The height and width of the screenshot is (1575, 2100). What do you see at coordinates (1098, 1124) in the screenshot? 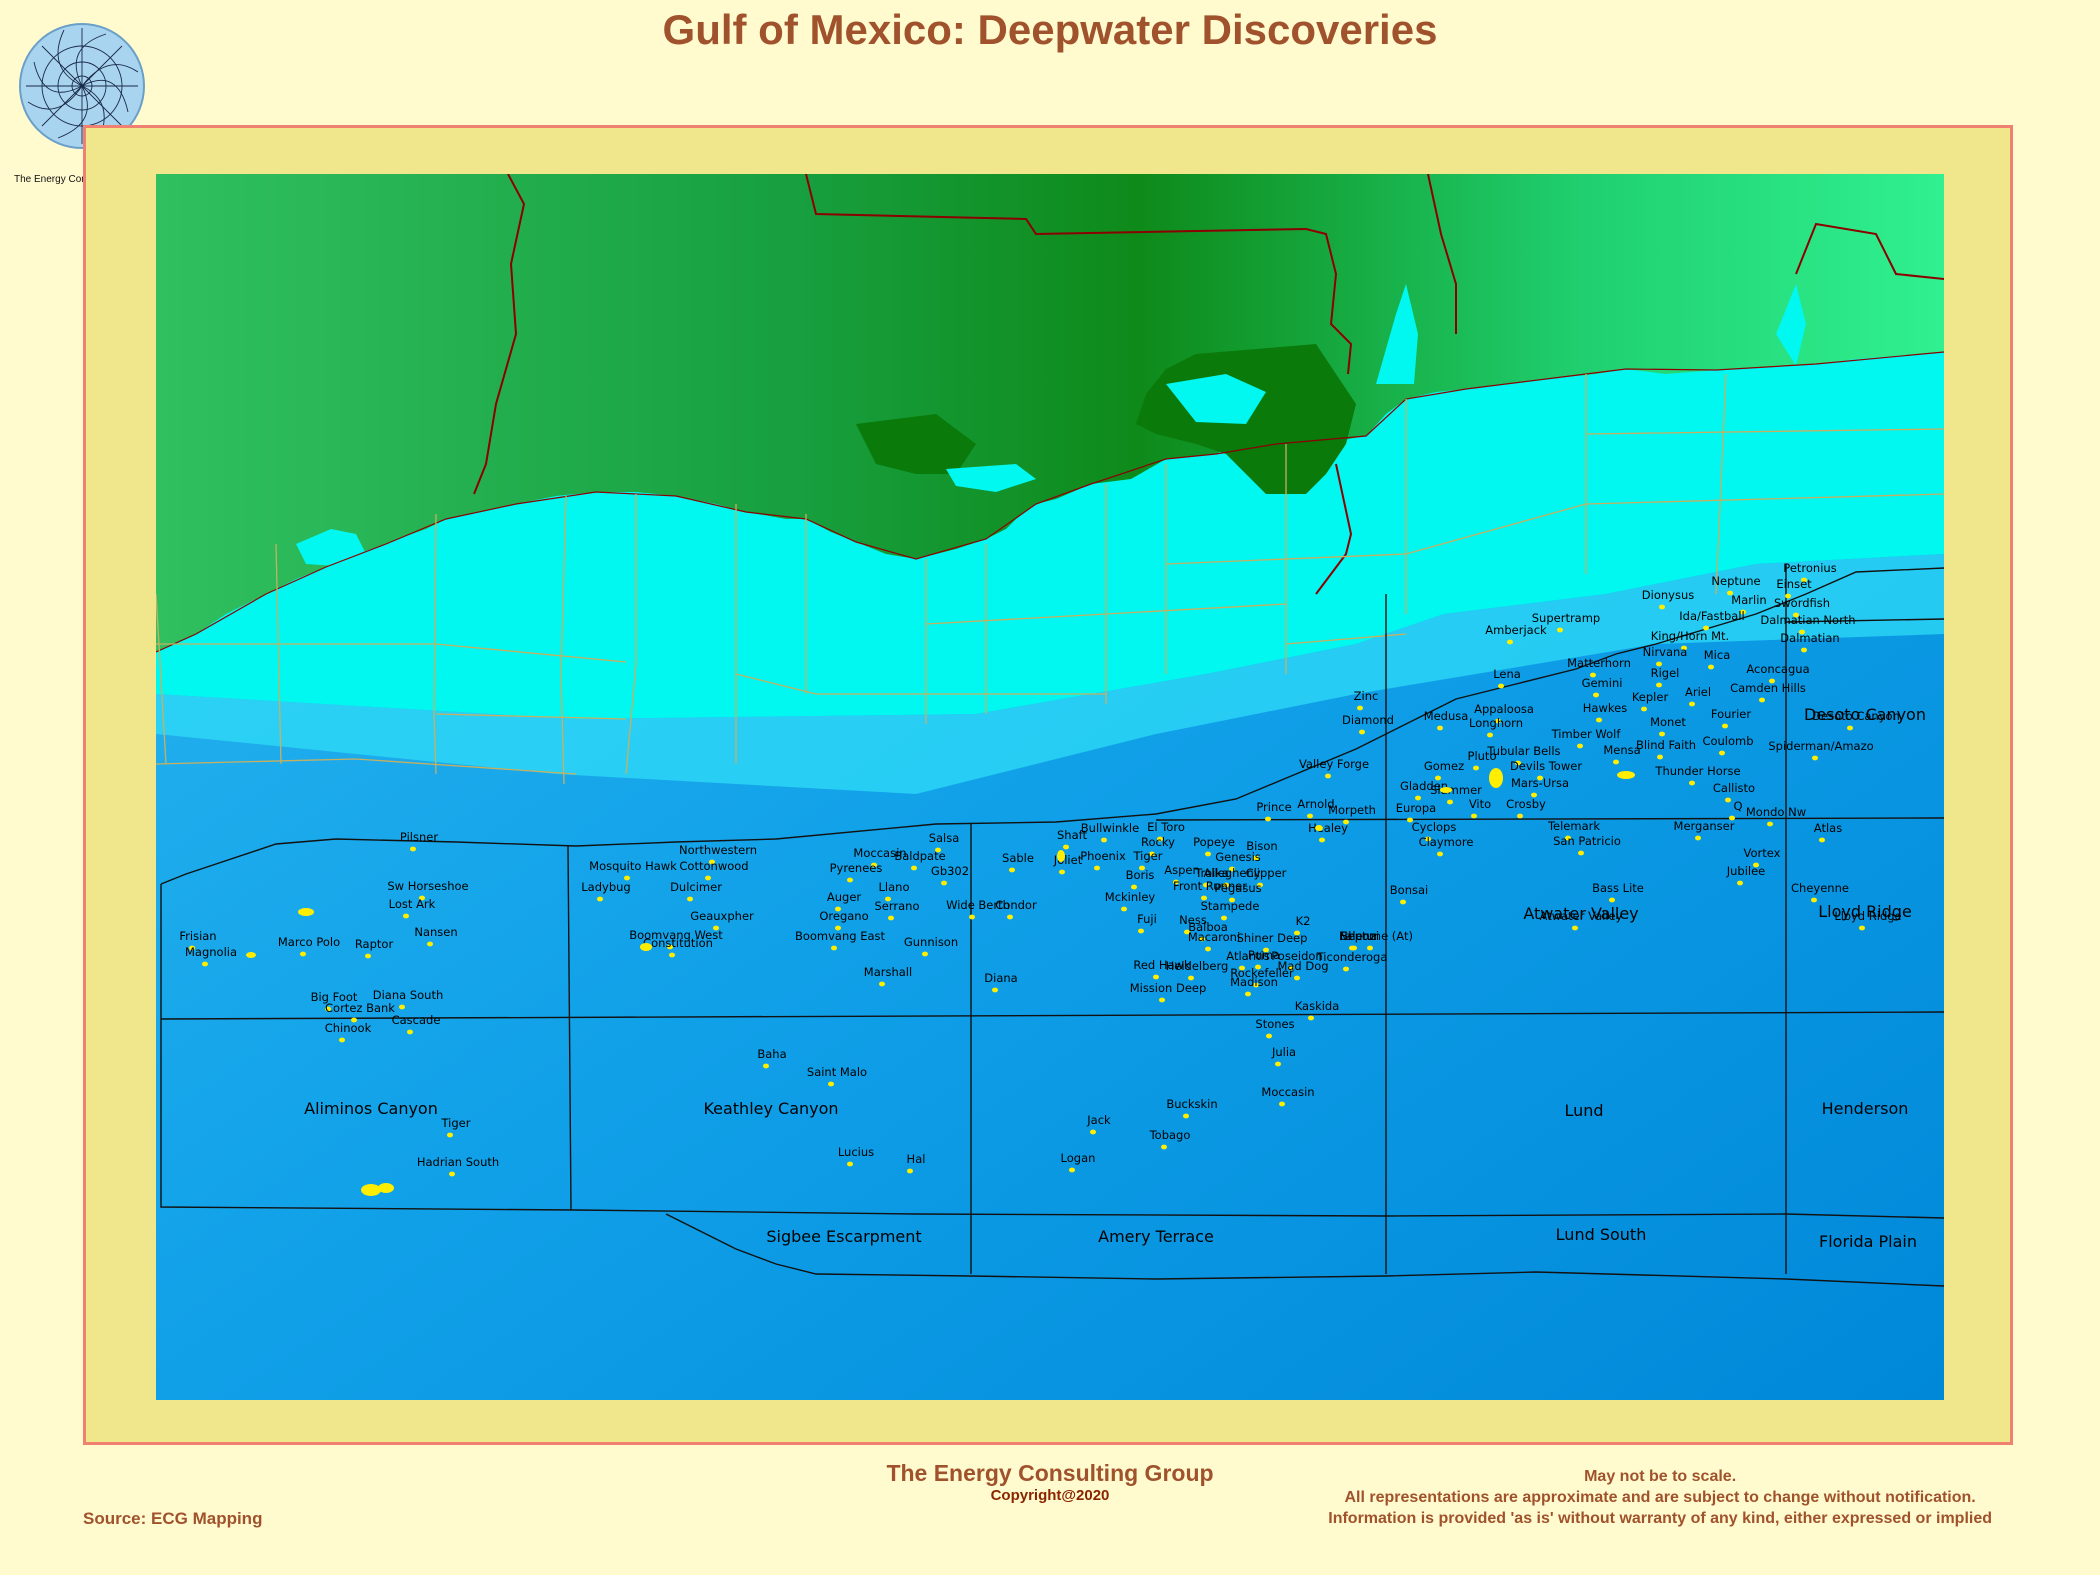
I see `field-marker: Jack` at bounding box center [1098, 1124].